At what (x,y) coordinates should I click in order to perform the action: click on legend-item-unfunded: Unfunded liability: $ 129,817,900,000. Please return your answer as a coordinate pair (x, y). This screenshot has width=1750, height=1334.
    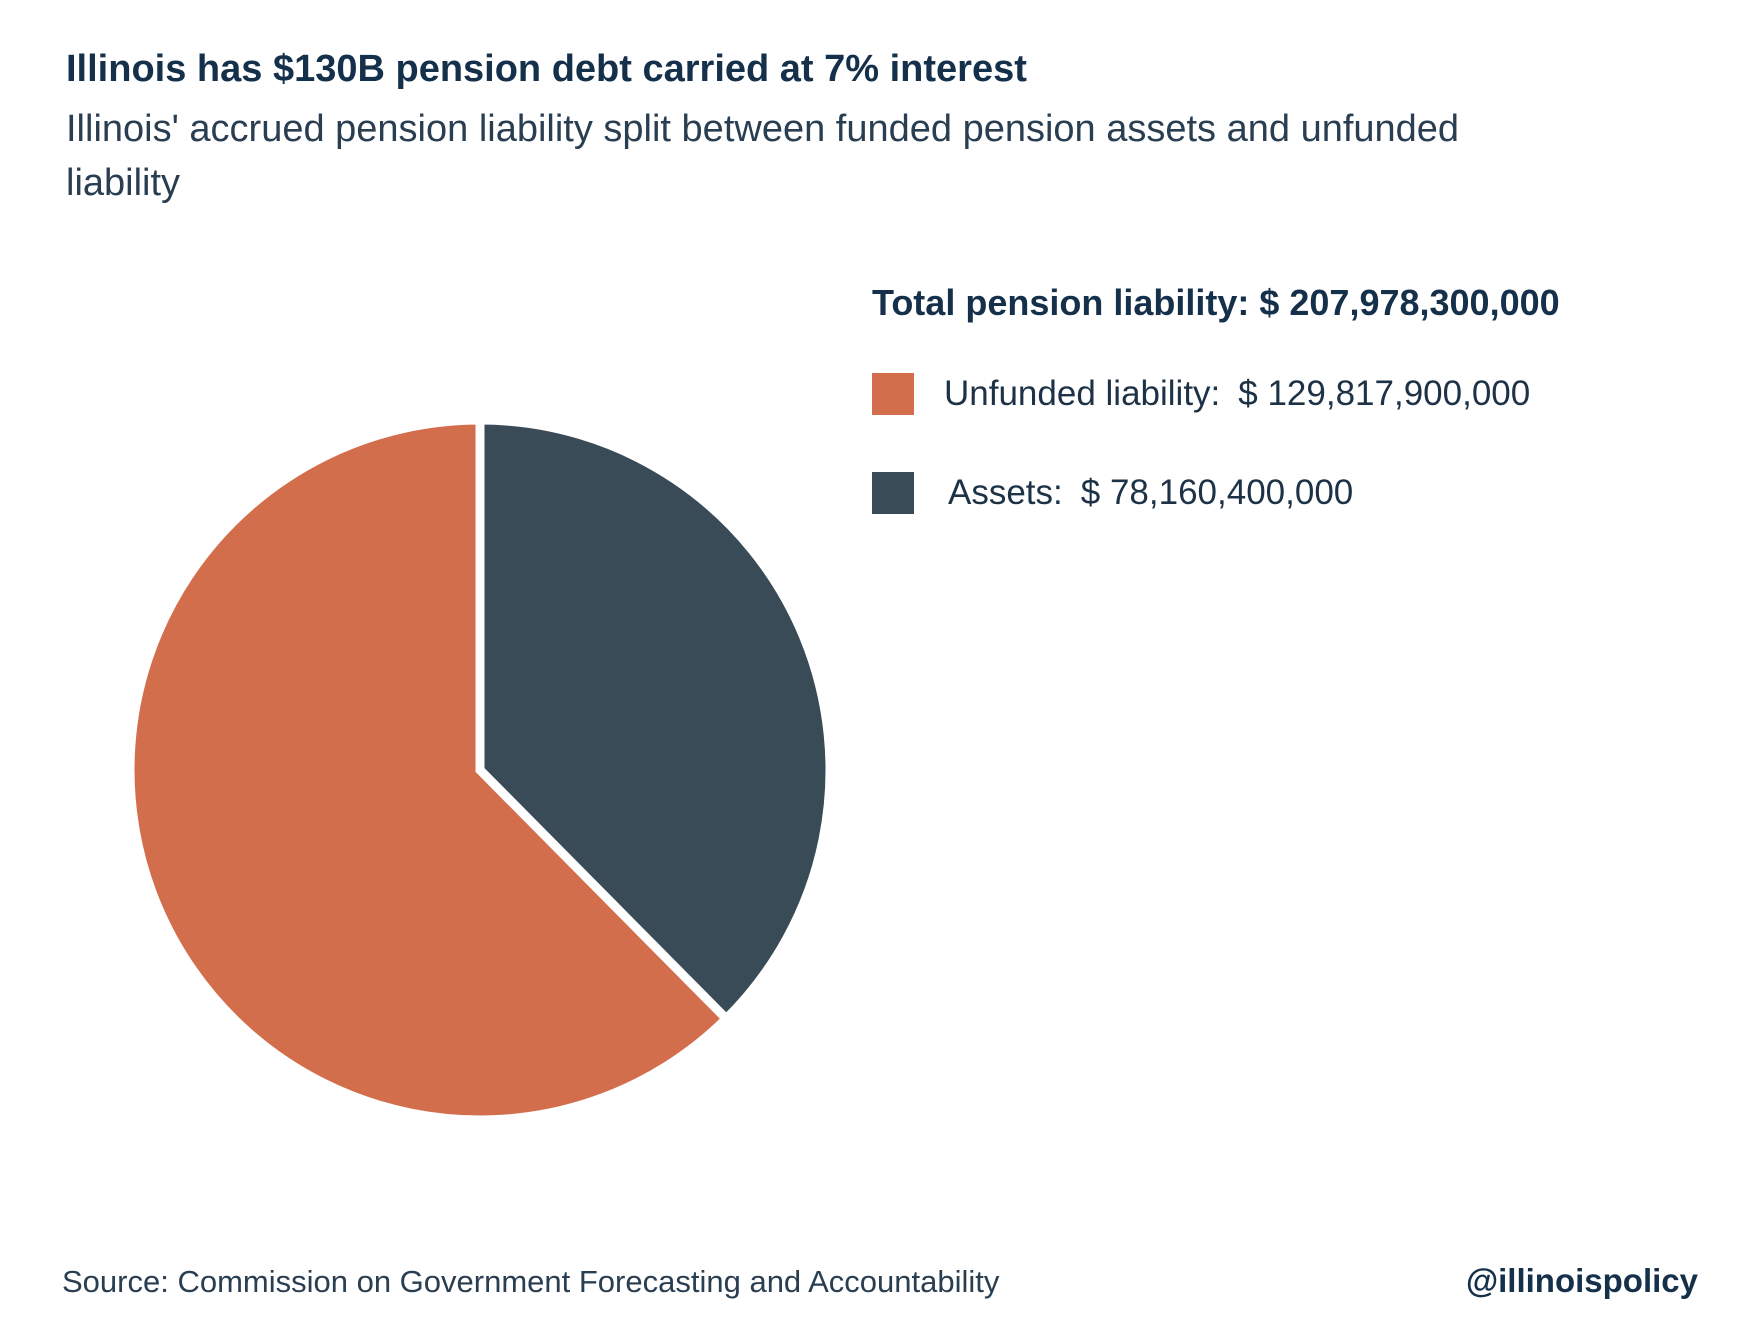
    Looking at the image, I should click on (1201, 394).